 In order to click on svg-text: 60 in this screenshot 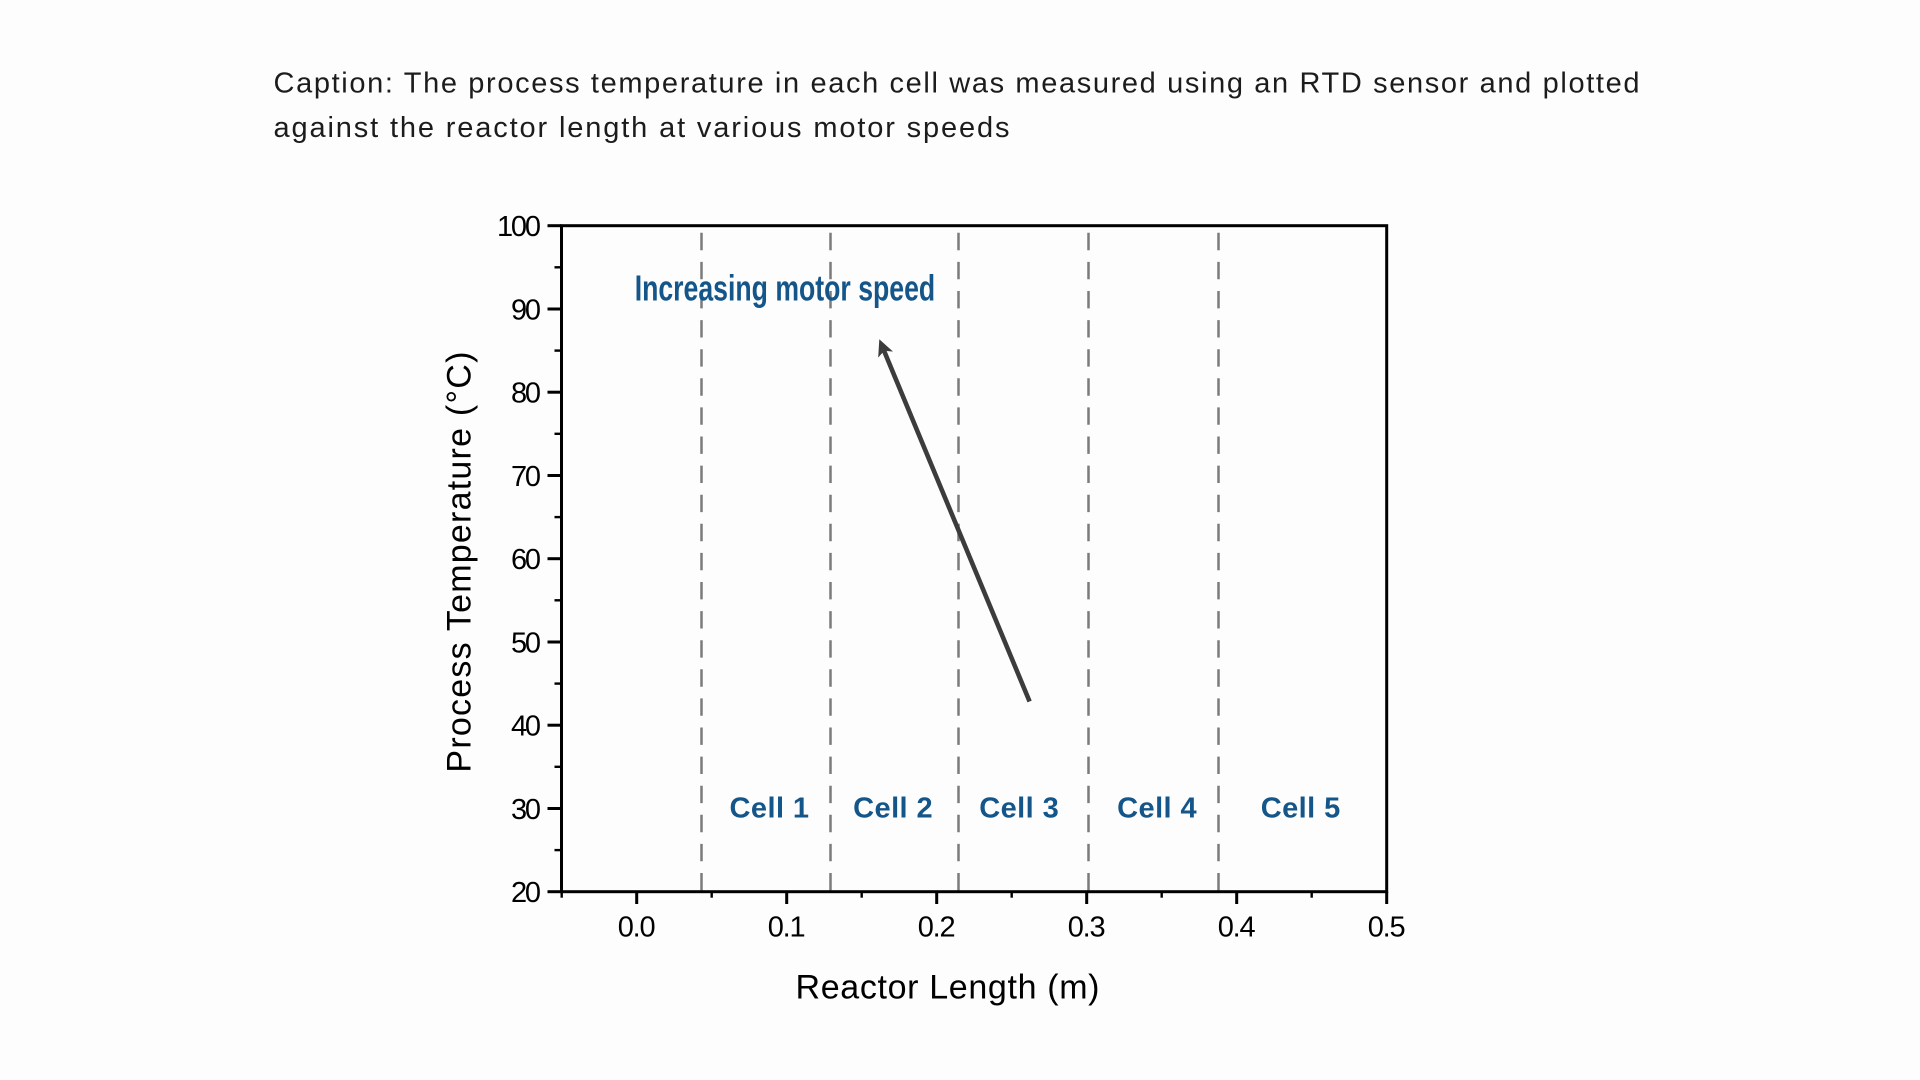, I will do `click(526, 560)`.